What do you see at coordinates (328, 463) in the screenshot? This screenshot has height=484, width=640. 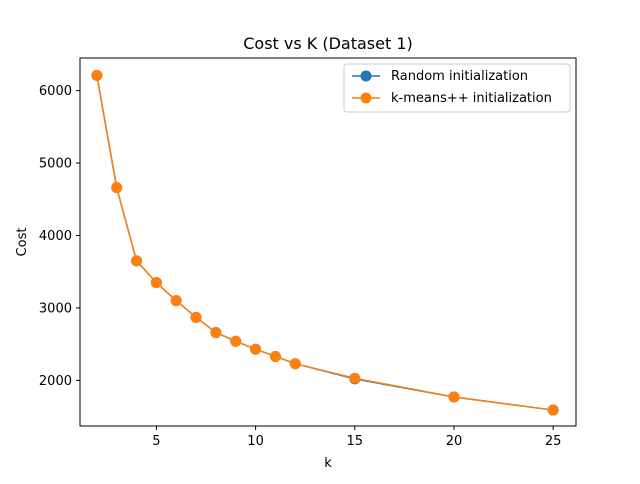 I see `x-axis-label: k` at bounding box center [328, 463].